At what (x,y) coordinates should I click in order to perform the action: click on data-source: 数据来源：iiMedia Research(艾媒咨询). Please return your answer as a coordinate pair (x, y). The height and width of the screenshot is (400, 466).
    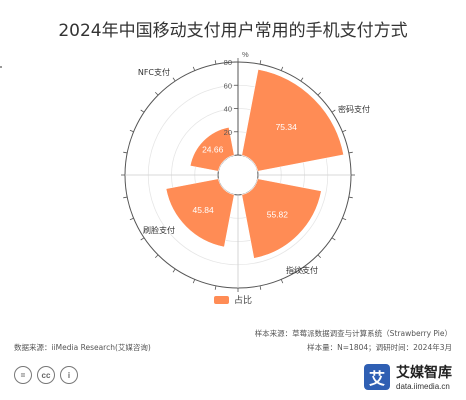
    Looking at the image, I should click on (82, 347).